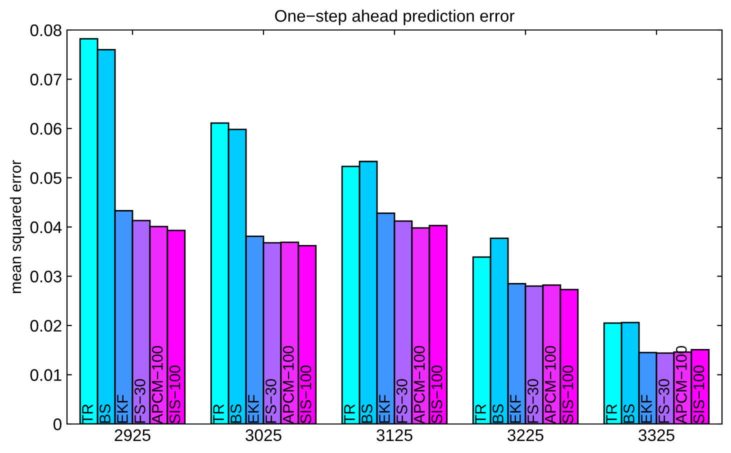 The width and height of the screenshot is (731, 453). Describe the element at coordinates (46, 30) in the screenshot. I see `y-tick-label: 0.08` at that location.